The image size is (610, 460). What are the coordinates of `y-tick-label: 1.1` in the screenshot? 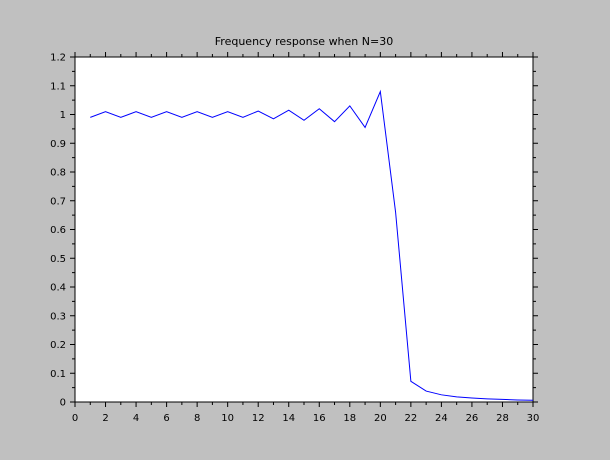 It's located at (58, 86).